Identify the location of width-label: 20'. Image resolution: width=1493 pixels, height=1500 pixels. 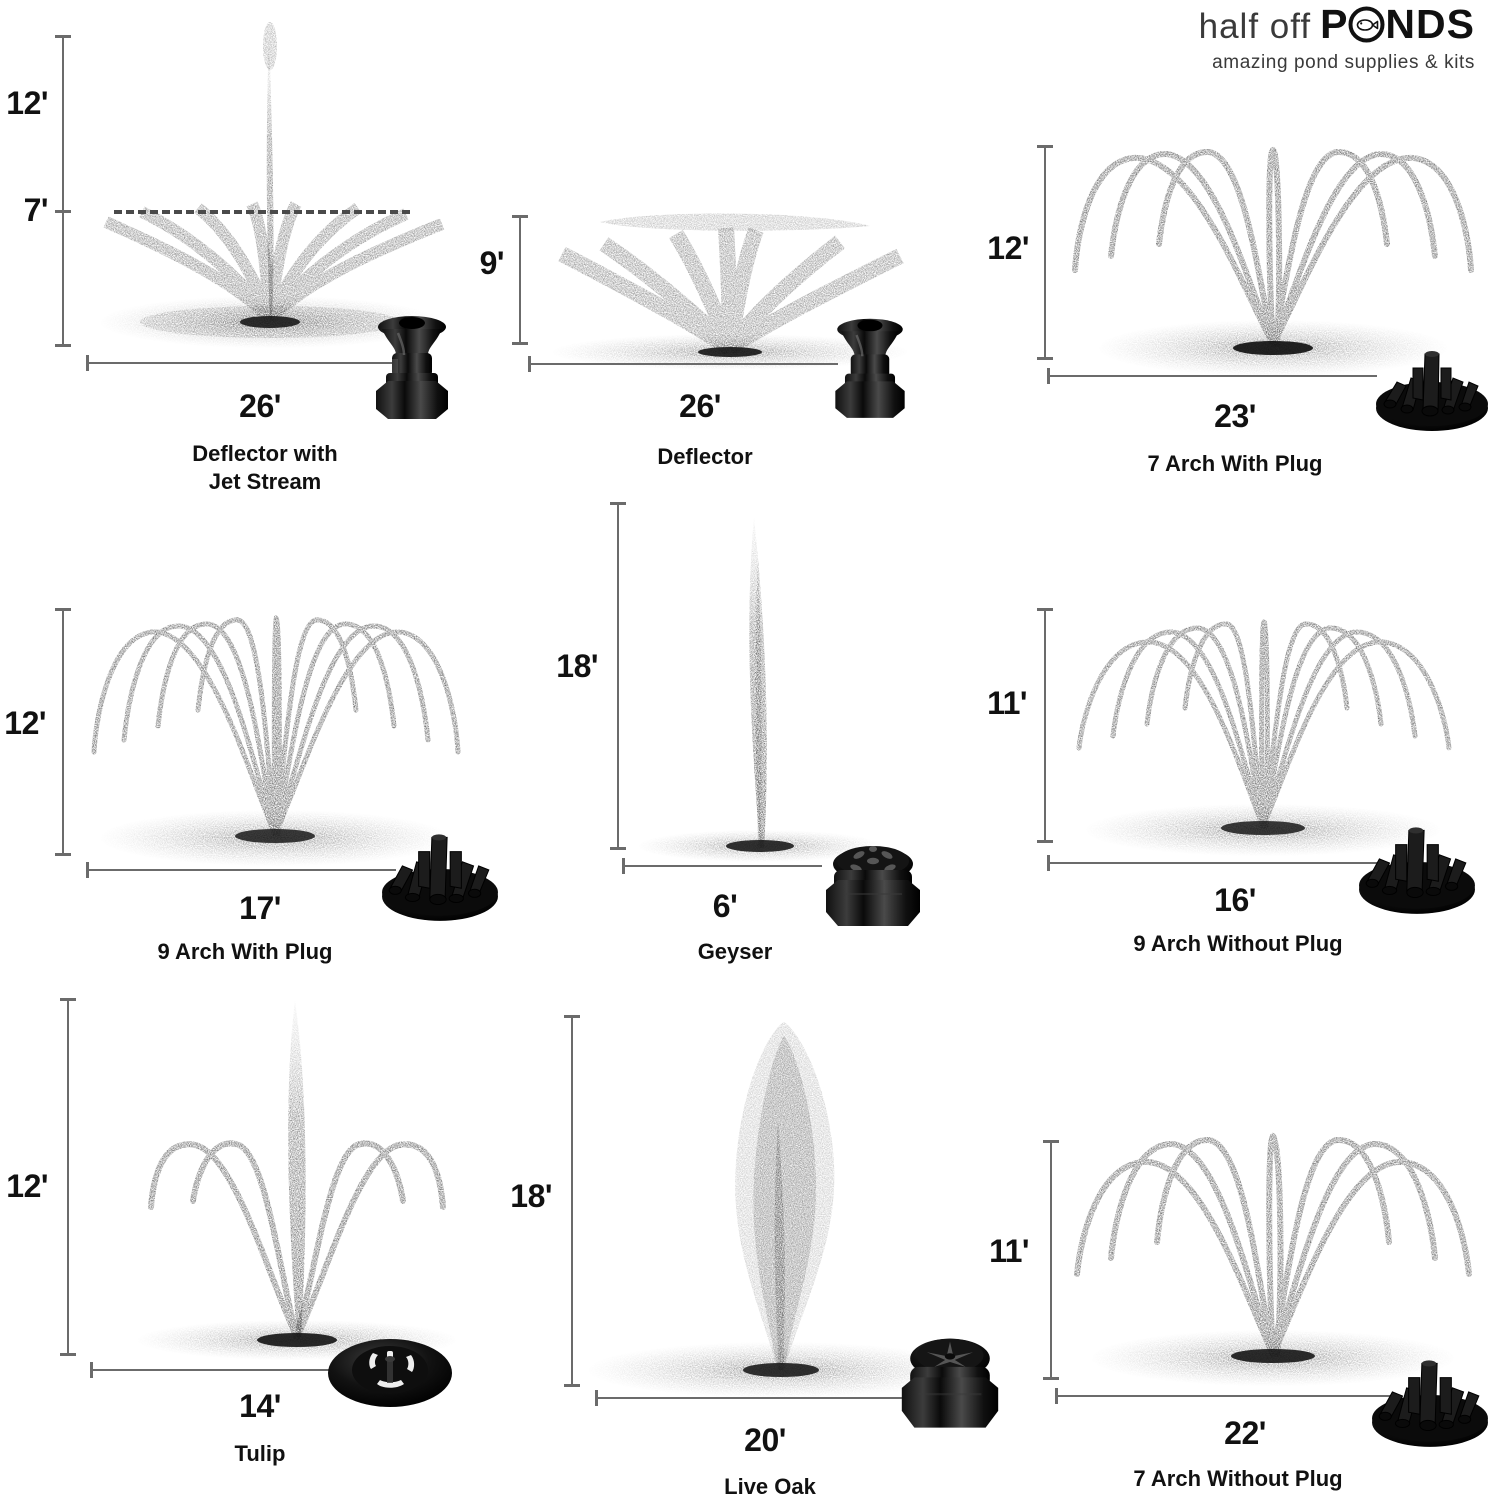
(765, 1440).